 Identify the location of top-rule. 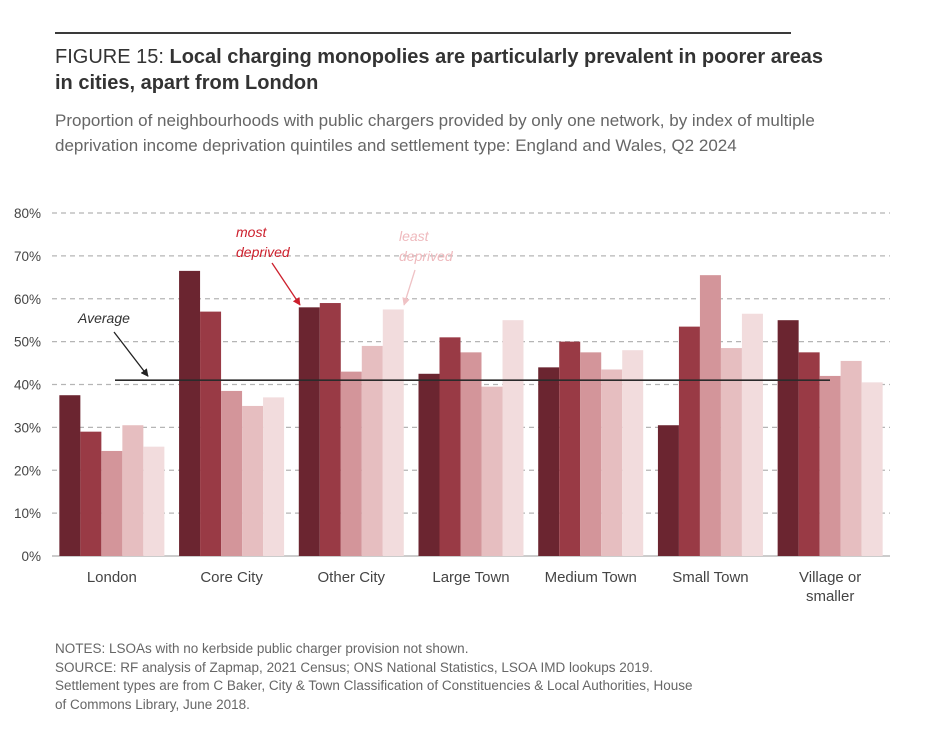
(423, 33).